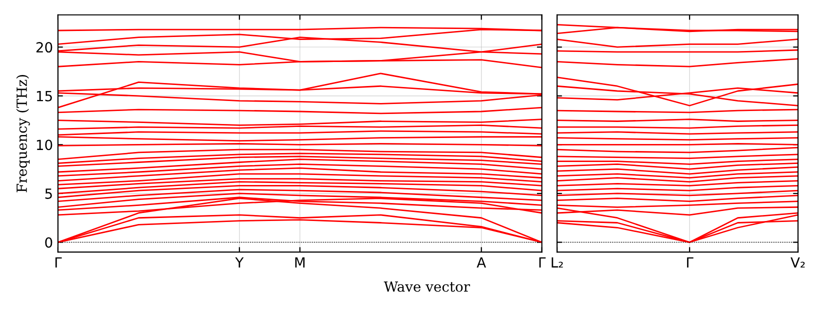 The height and width of the screenshot is (310, 821). Describe the element at coordinates (427, 286) in the screenshot. I see `x-axis-title: Wave vector` at that location.